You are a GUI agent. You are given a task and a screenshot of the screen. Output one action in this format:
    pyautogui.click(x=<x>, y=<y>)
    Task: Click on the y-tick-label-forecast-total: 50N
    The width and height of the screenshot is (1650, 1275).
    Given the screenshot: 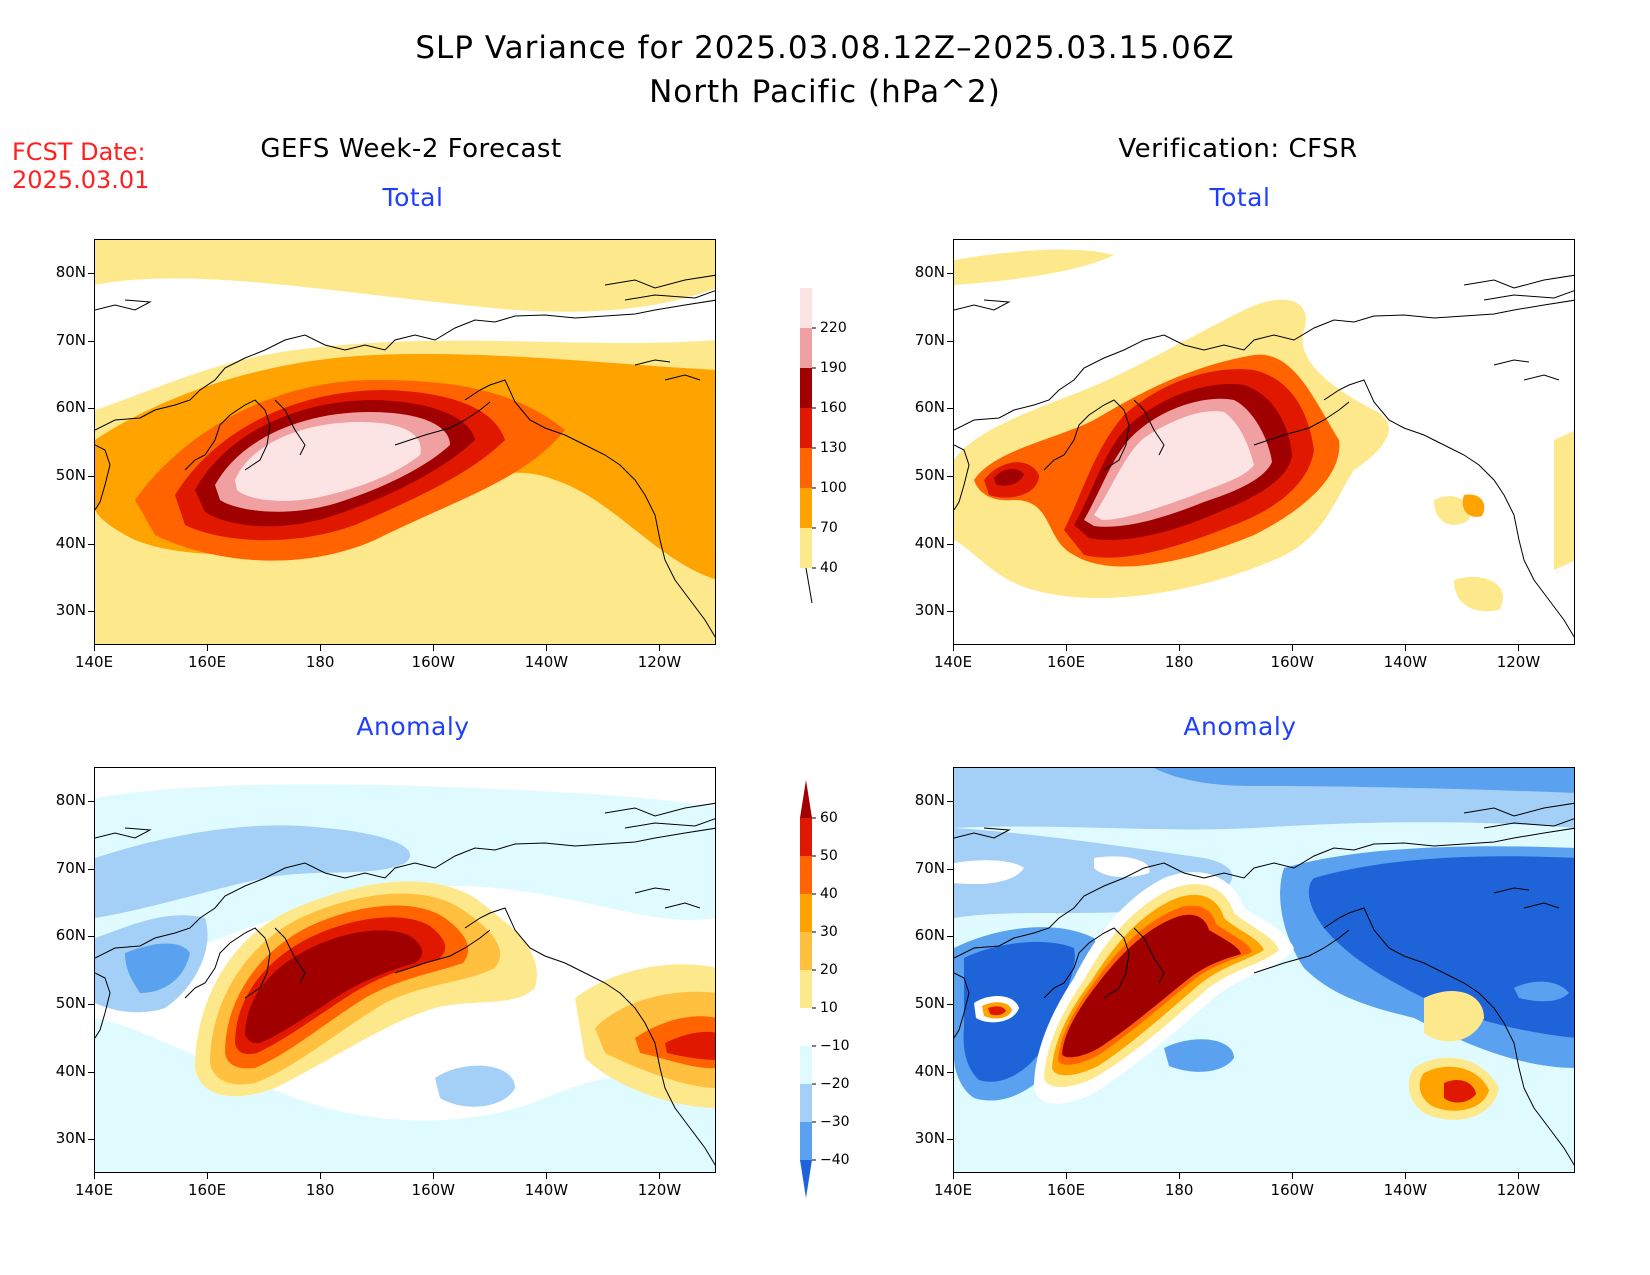 What is the action you would take?
    pyautogui.click(x=70, y=474)
    